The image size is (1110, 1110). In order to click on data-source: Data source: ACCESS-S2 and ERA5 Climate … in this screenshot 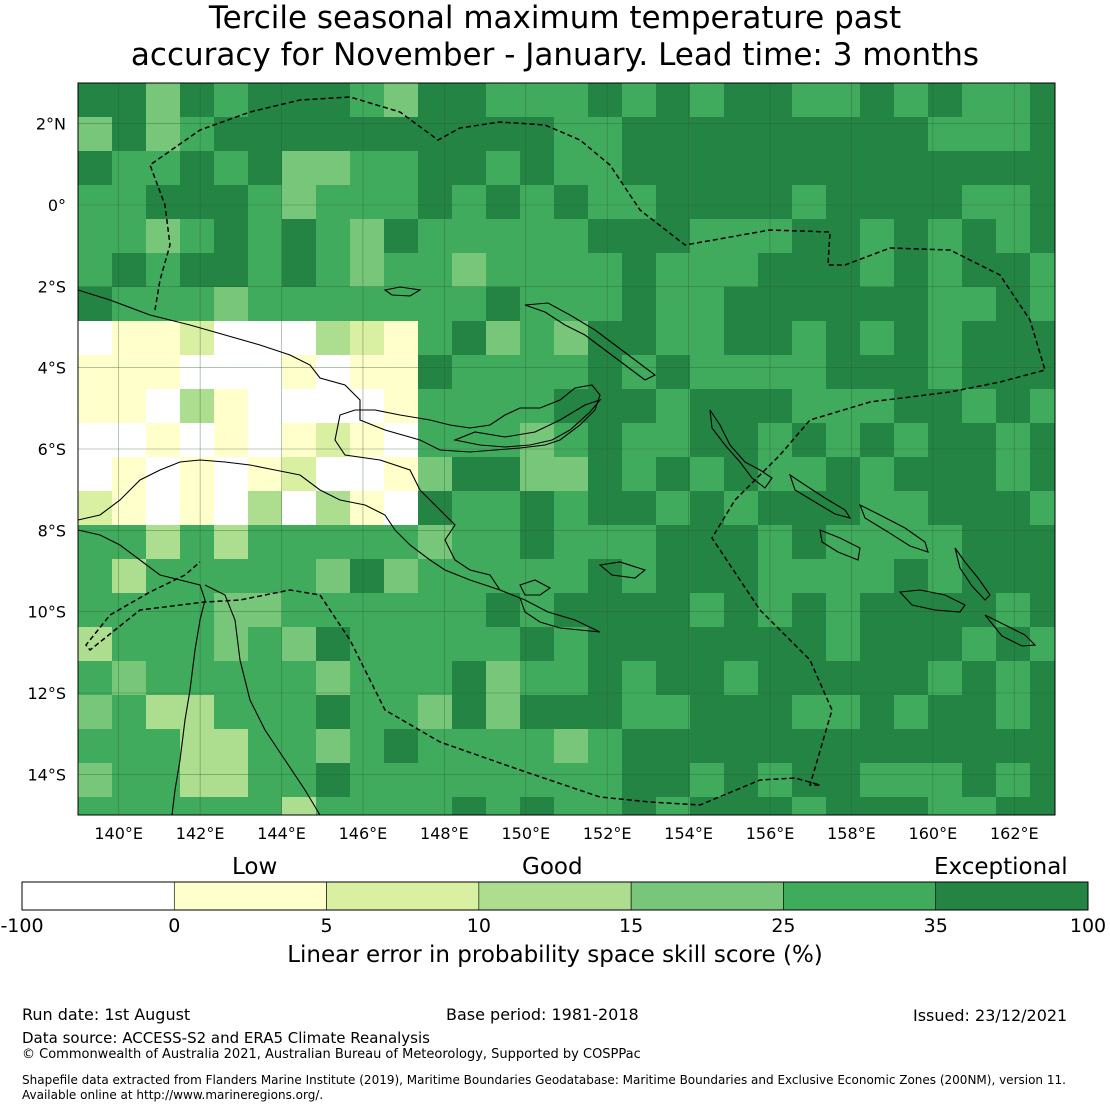, I will do `click(226, 1038)`.